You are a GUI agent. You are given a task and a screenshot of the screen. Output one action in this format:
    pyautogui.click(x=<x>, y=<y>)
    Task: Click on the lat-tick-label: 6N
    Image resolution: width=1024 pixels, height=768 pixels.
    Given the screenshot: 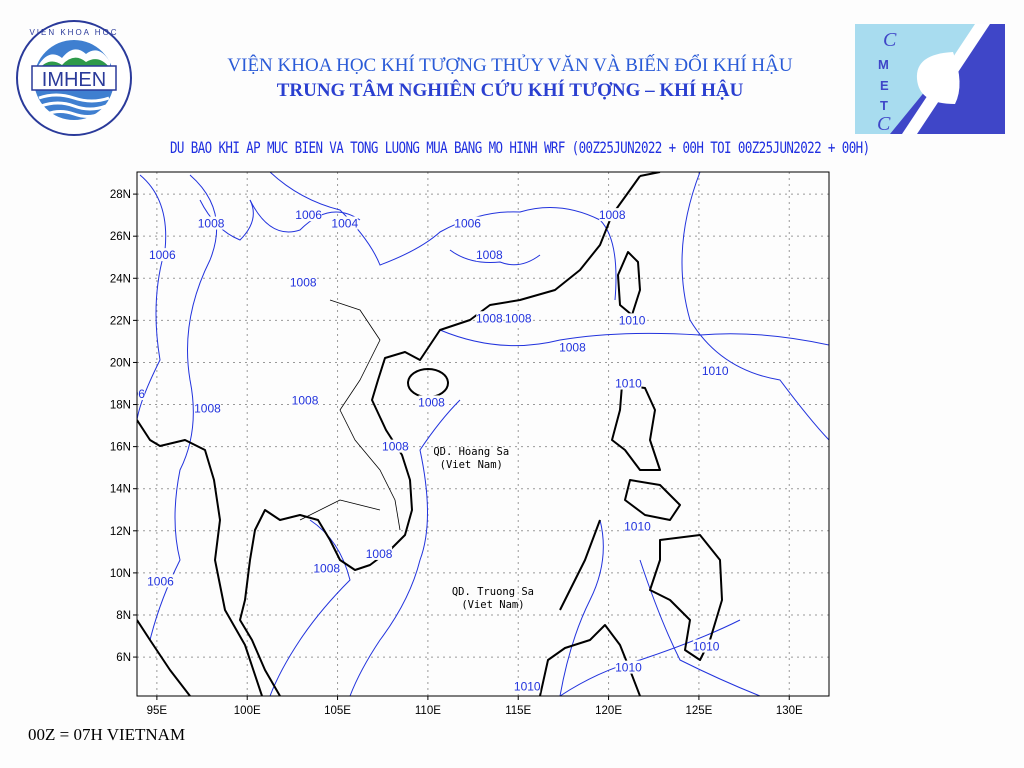 What is the action you would take?
    pyautogui.click(x=123, y=658)
    